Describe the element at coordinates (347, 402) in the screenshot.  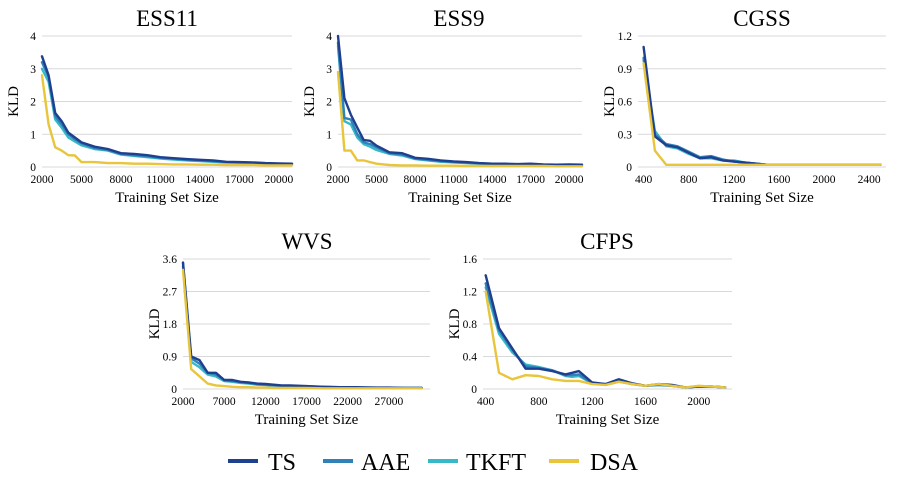
I see `x-tick-label: 22000` at that location.